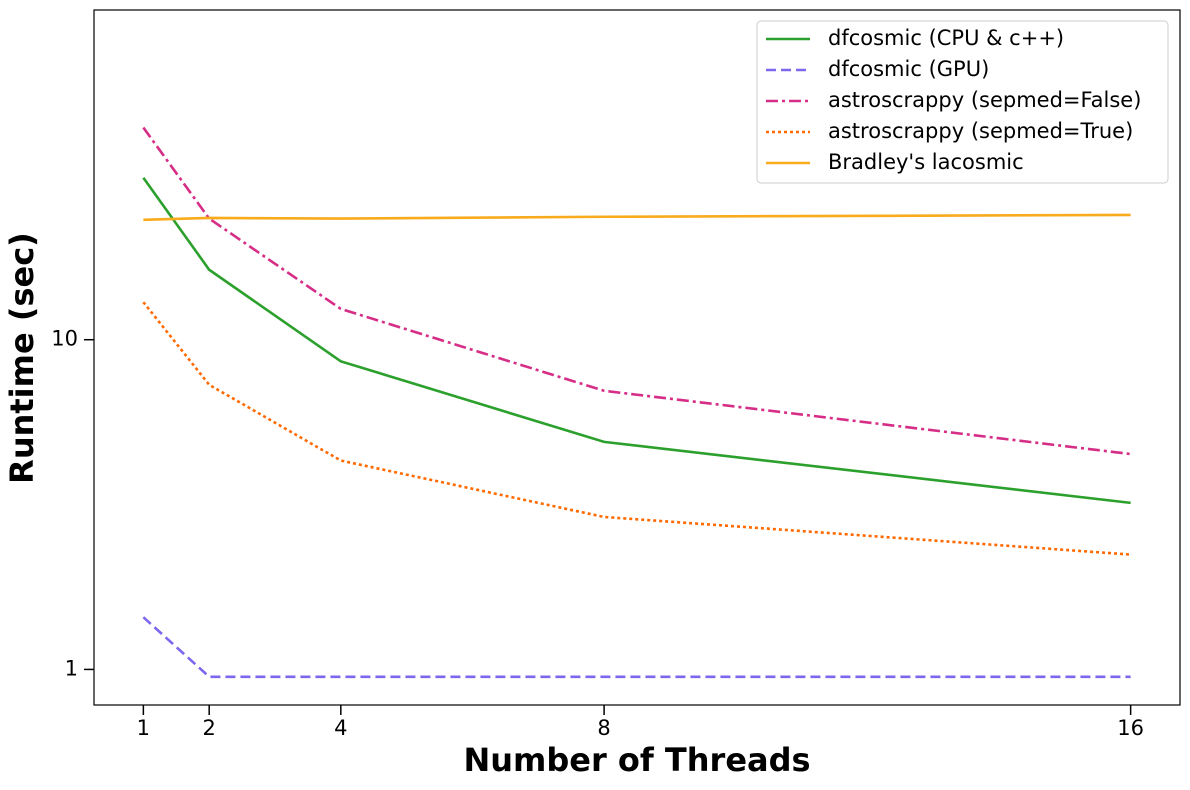  Describe the element at coordinates (71, 668) in the screenshot. I see `y-tick-label: 1` at that location.